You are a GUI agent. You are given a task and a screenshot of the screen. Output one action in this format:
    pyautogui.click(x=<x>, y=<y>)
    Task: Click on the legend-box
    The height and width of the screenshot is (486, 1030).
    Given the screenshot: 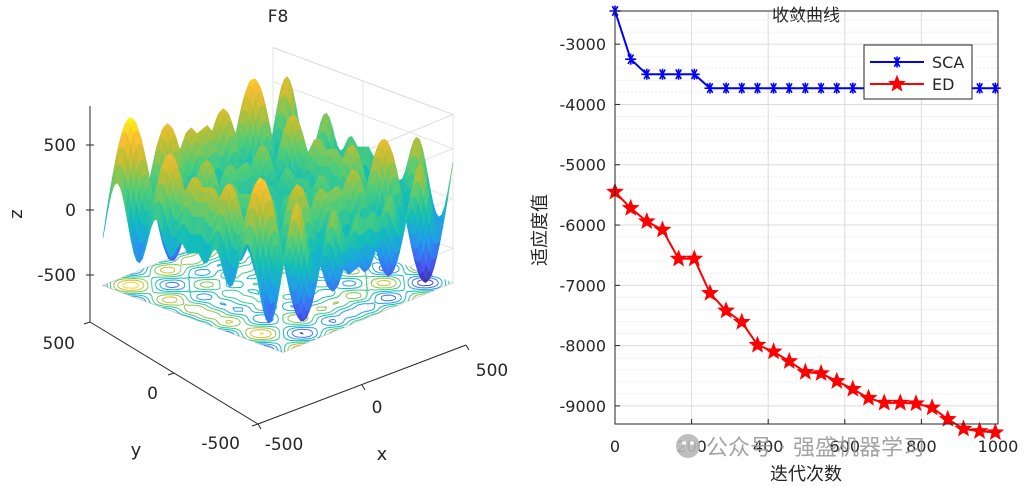 What is the action you would take?
    pyautogui.click(x=918, y=72)
    